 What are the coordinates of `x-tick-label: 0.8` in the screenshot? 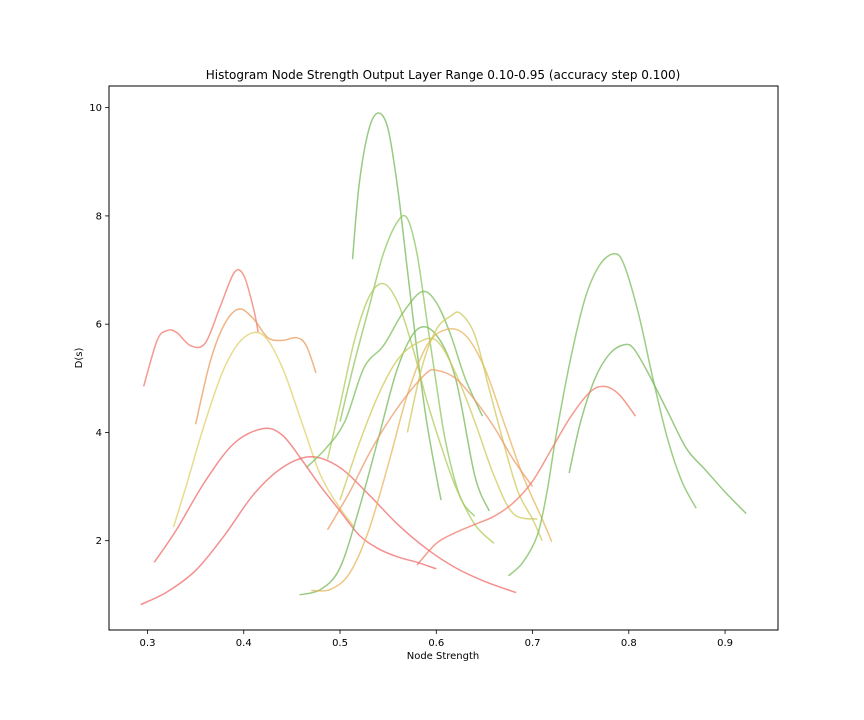 It's located at (629, 643).